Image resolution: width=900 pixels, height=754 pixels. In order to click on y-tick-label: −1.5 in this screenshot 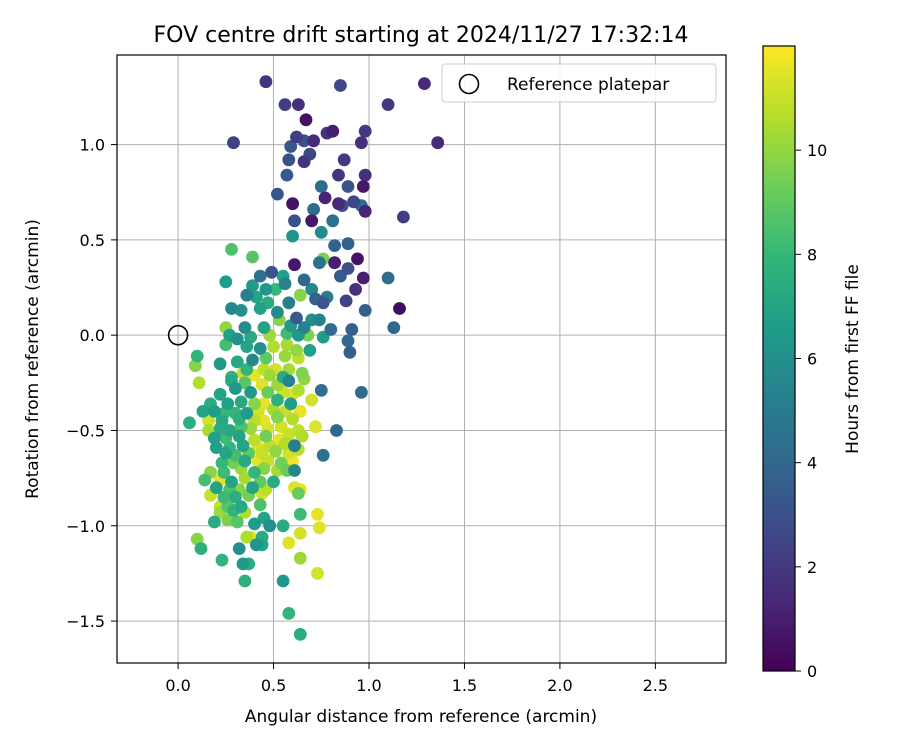, I will do `click(85, 621)`.